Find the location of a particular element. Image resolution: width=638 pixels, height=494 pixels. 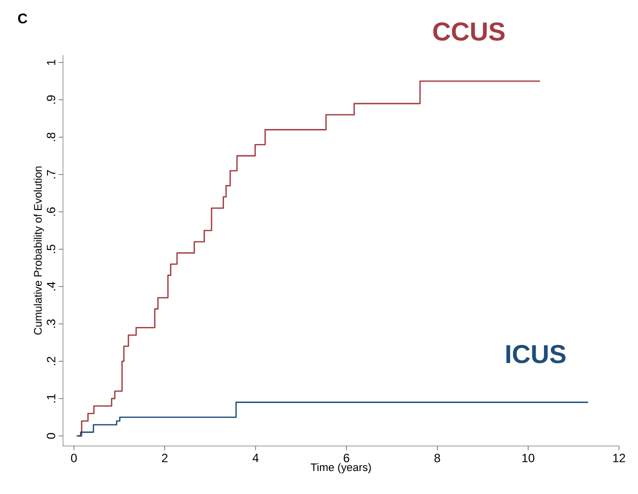

y-tick-label: 0 is located at coordinates (51, 436).